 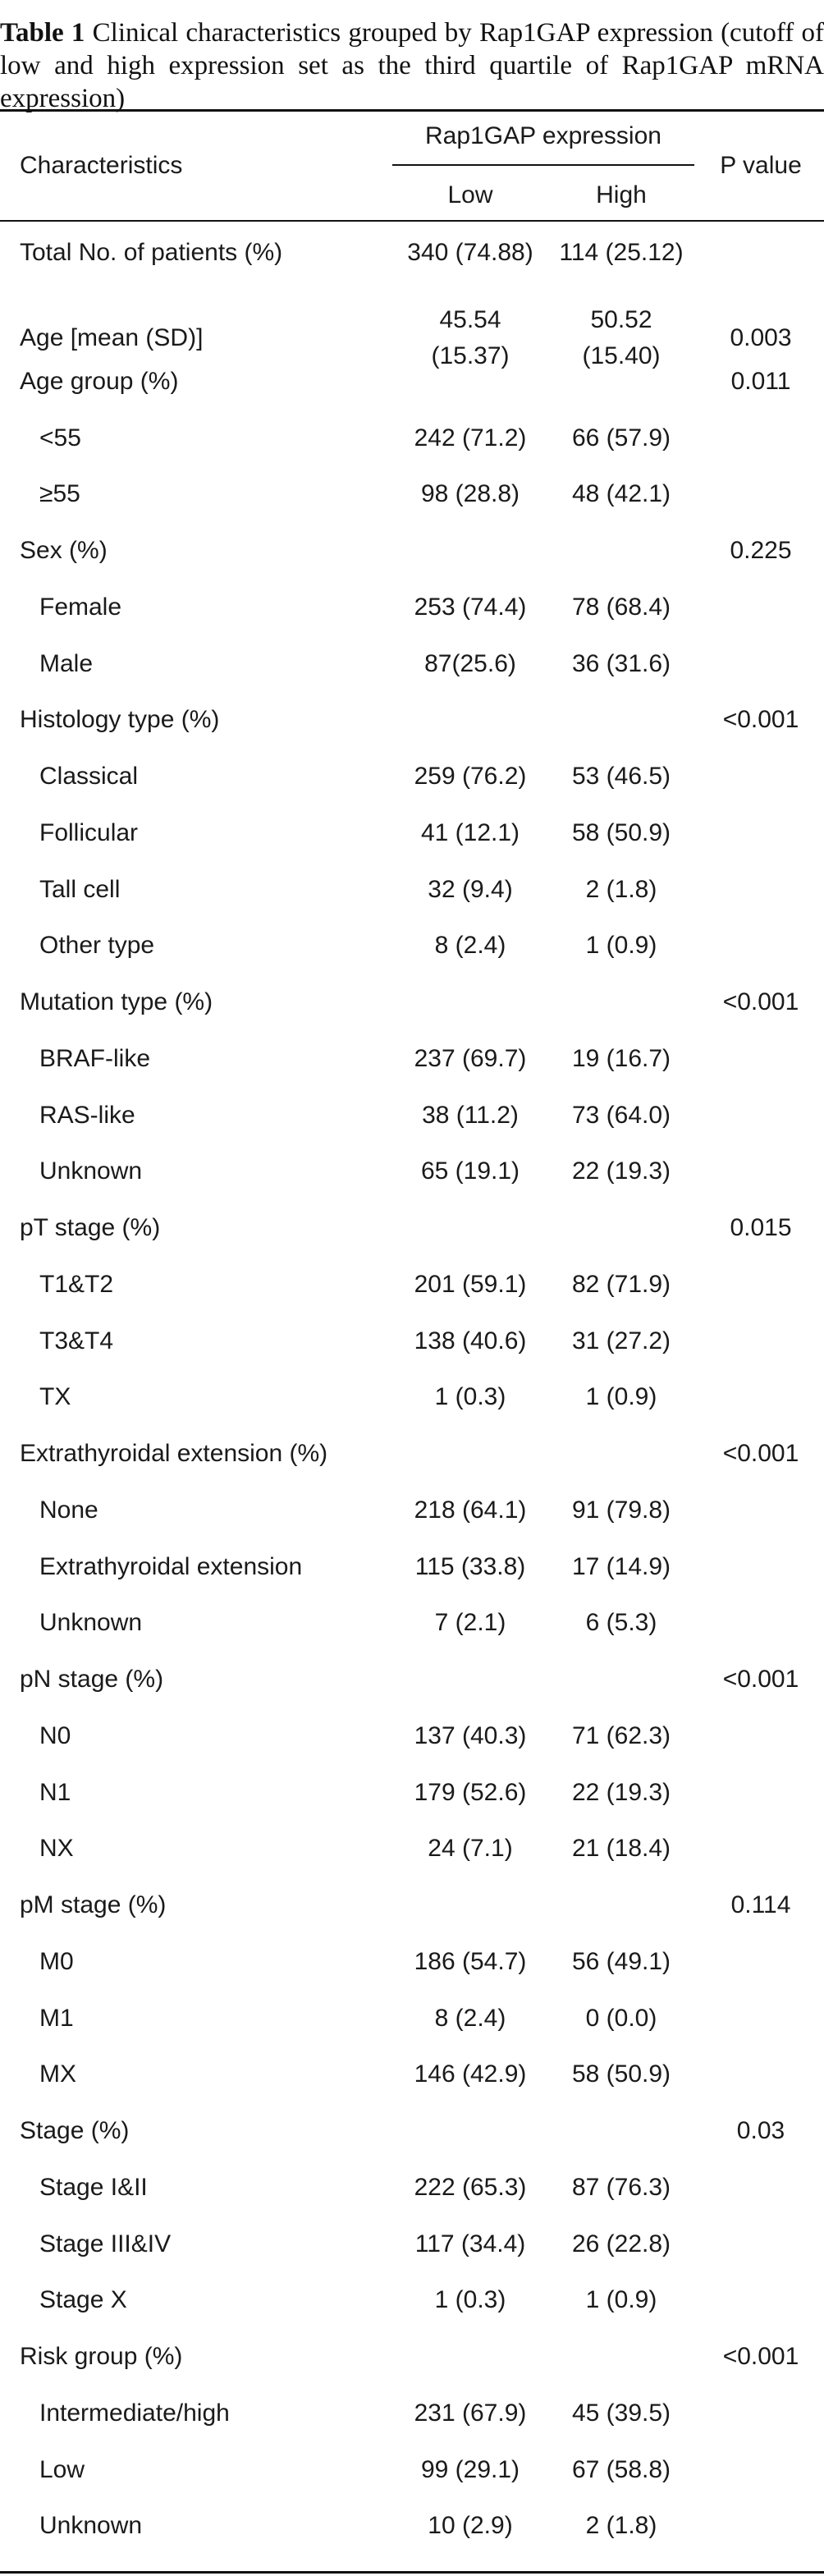 I want to click on cell-low: 38 (11.2), so click(x=471, y=1115).